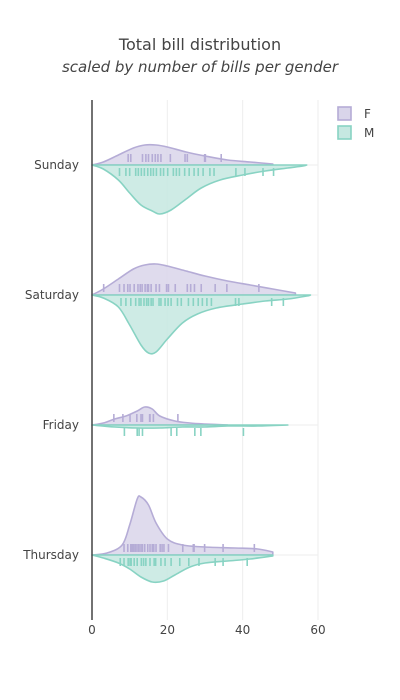 This screenshot has height=700, width=400. What do you see at coordinates (201, 324) in the screenshot?
I see `violin-m-saturday` at bounding box center [201, 324].